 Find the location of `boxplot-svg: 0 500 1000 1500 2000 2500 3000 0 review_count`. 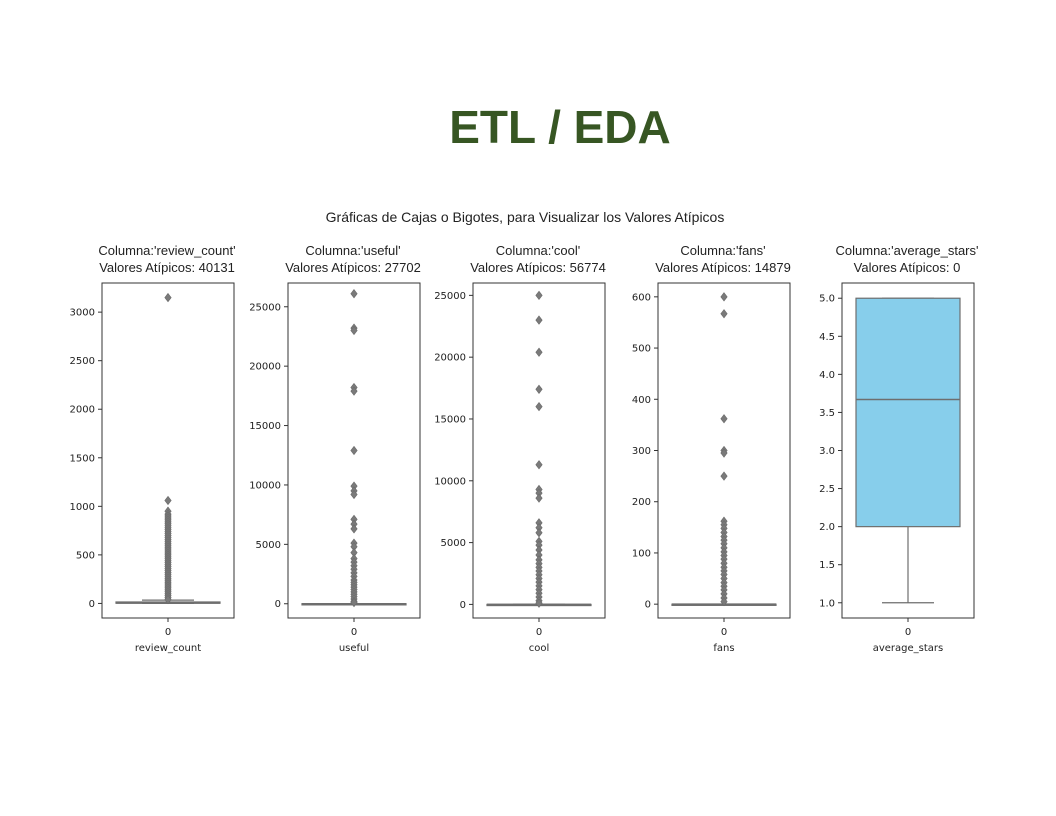

boxplot-svg: 0 500 1000 1500 2000 2500 3000 0 review_count is located at coordinates (152, 468).